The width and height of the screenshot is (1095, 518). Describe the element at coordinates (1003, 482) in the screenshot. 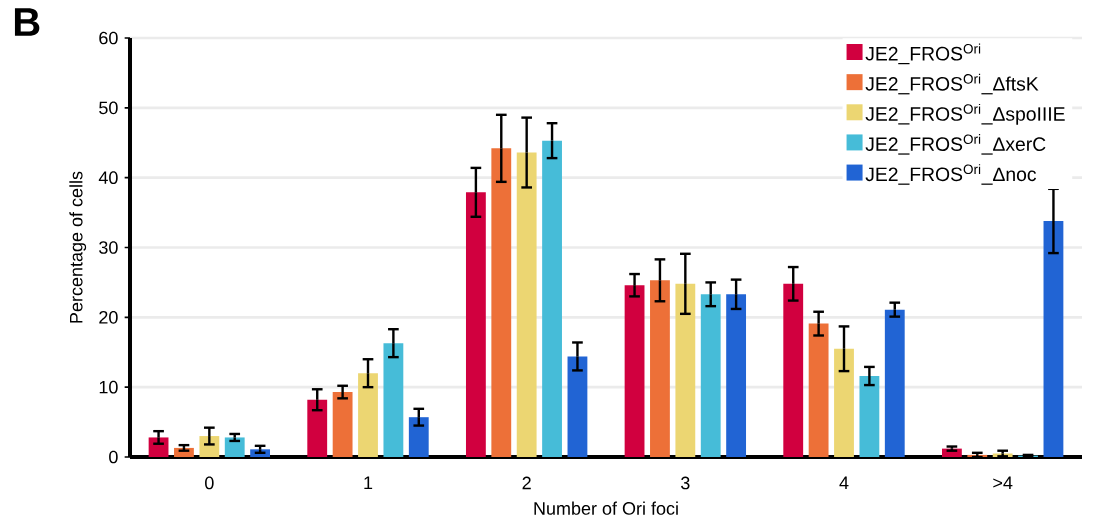

I see `x-tick-label: >4` at that location.